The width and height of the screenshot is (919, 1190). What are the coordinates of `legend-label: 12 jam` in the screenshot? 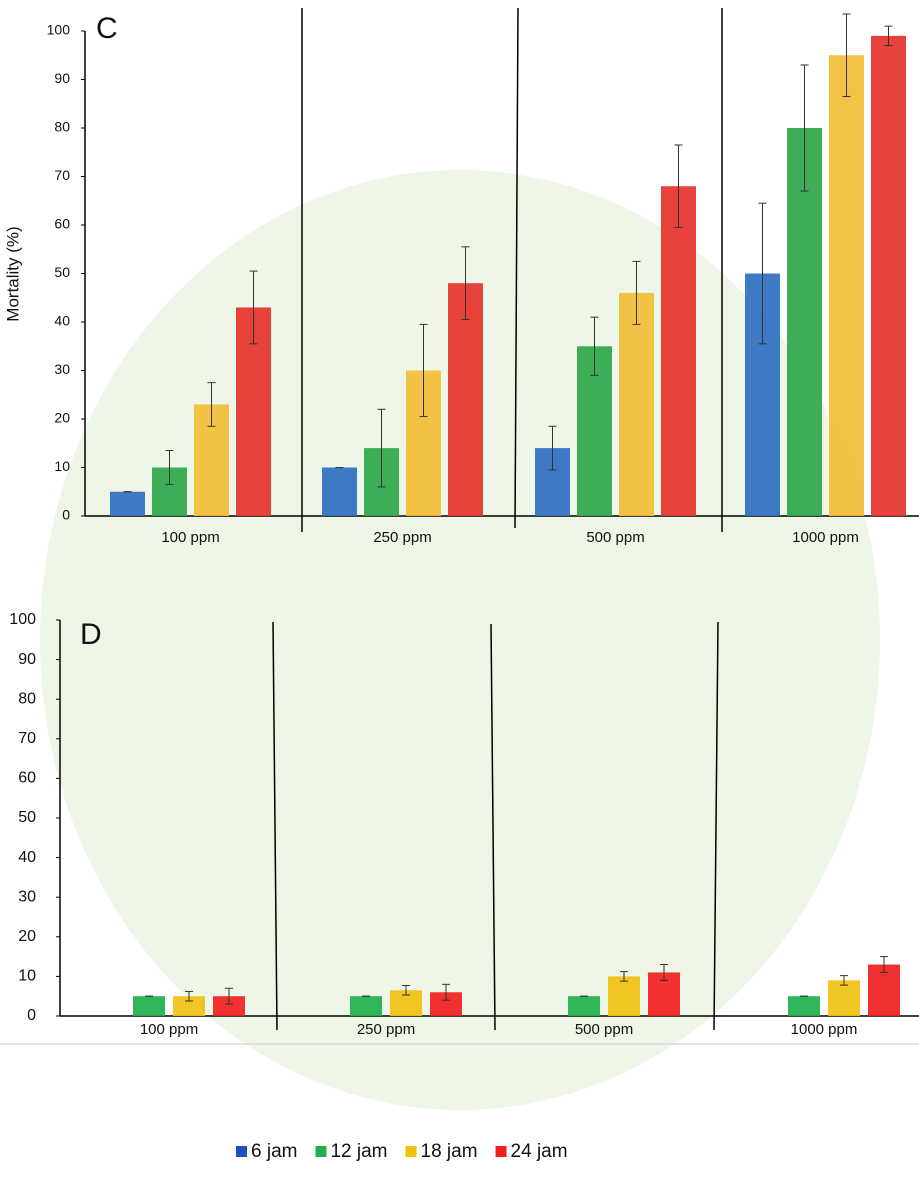 It's located at (358, 1151).